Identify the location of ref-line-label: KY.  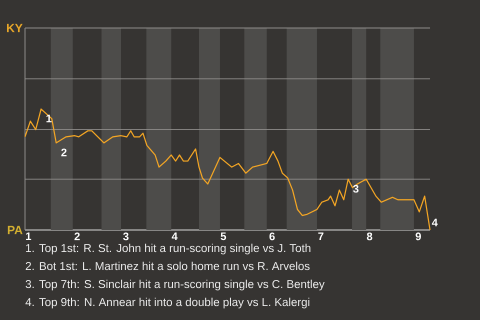
(14, 28).